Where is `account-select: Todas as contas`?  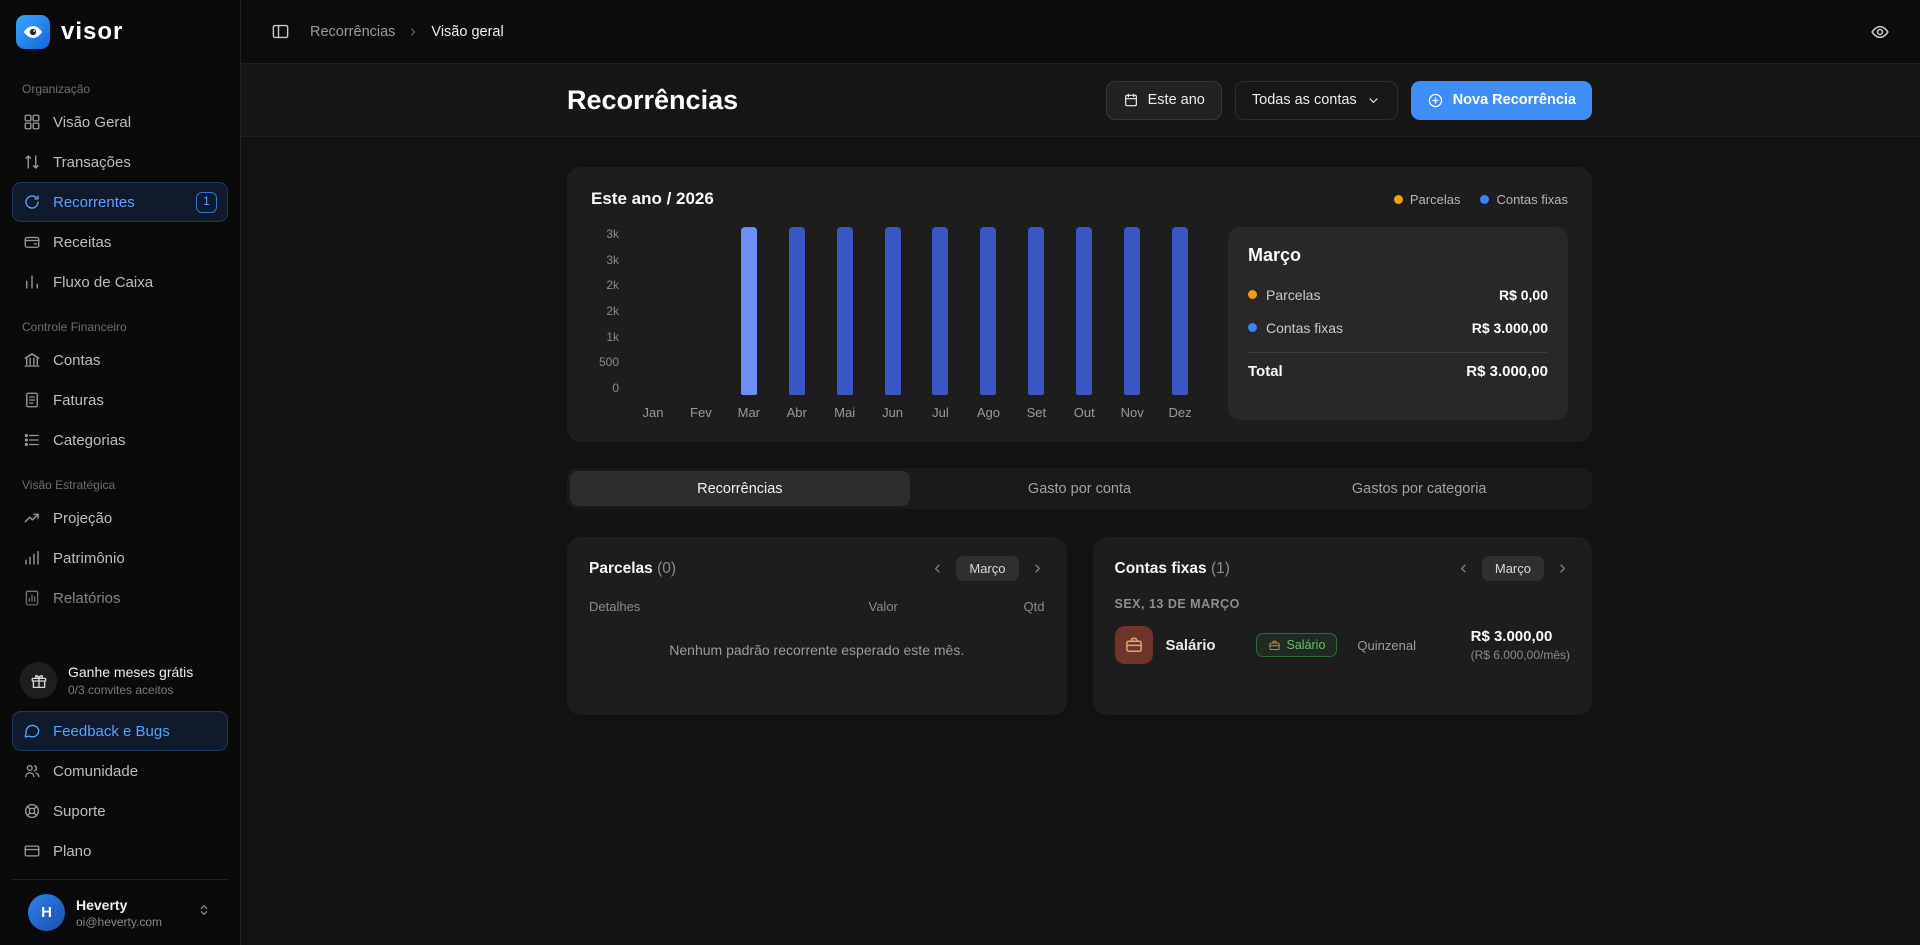
account-select: Todas as contas is located at coordinates (1316, 100).